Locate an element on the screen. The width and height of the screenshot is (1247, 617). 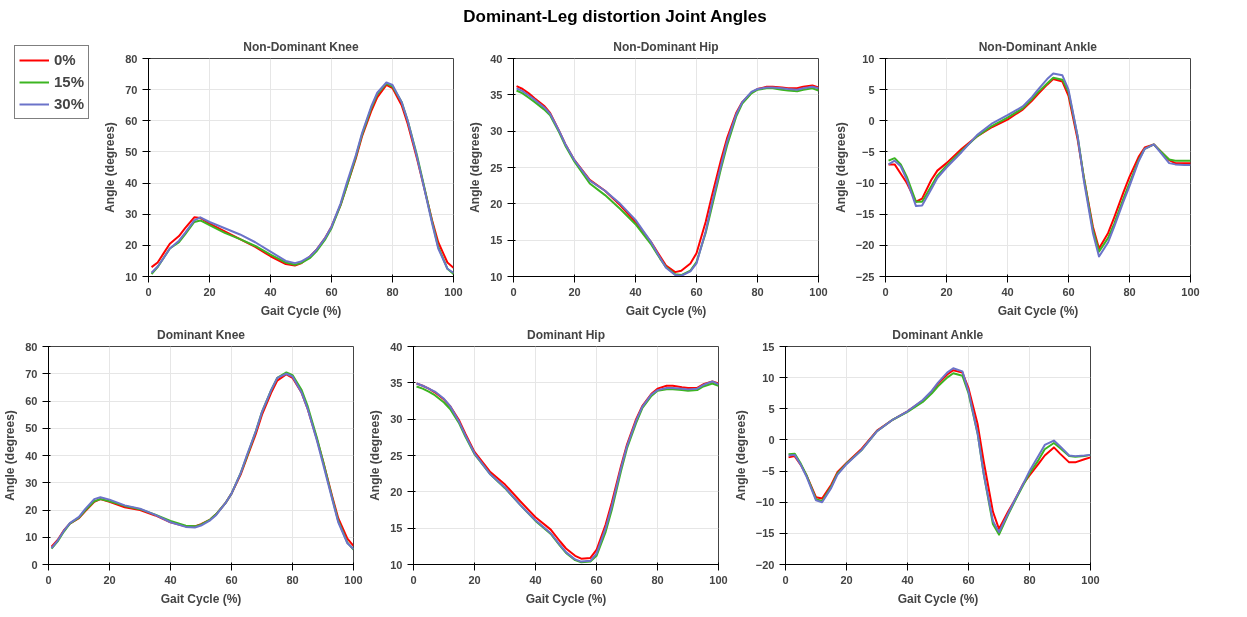
legend-label: 15% is located at coordinates (69, 82).